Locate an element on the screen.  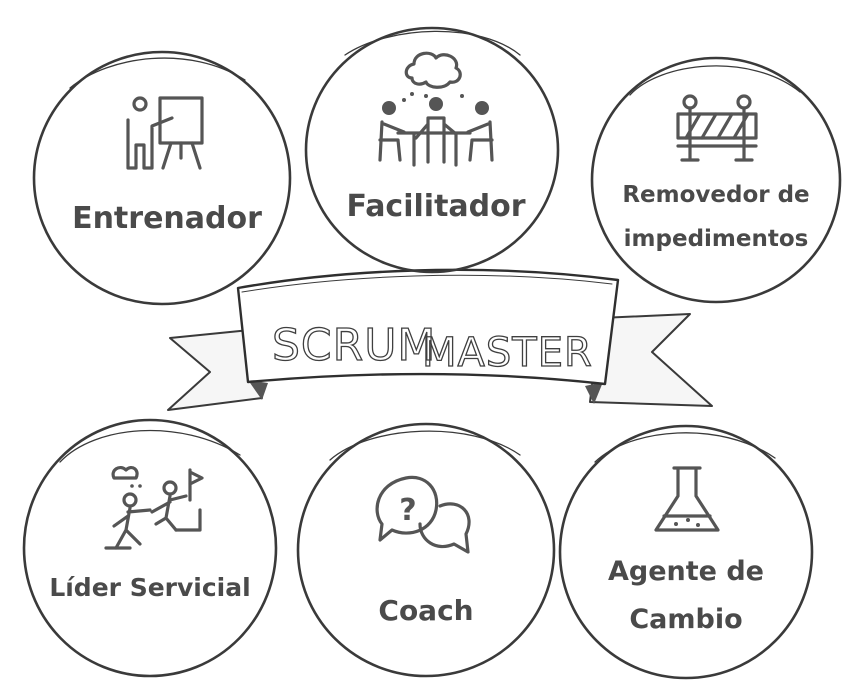
role-label-removedor-line2: impedimentos is located at coordinates (716, 239).